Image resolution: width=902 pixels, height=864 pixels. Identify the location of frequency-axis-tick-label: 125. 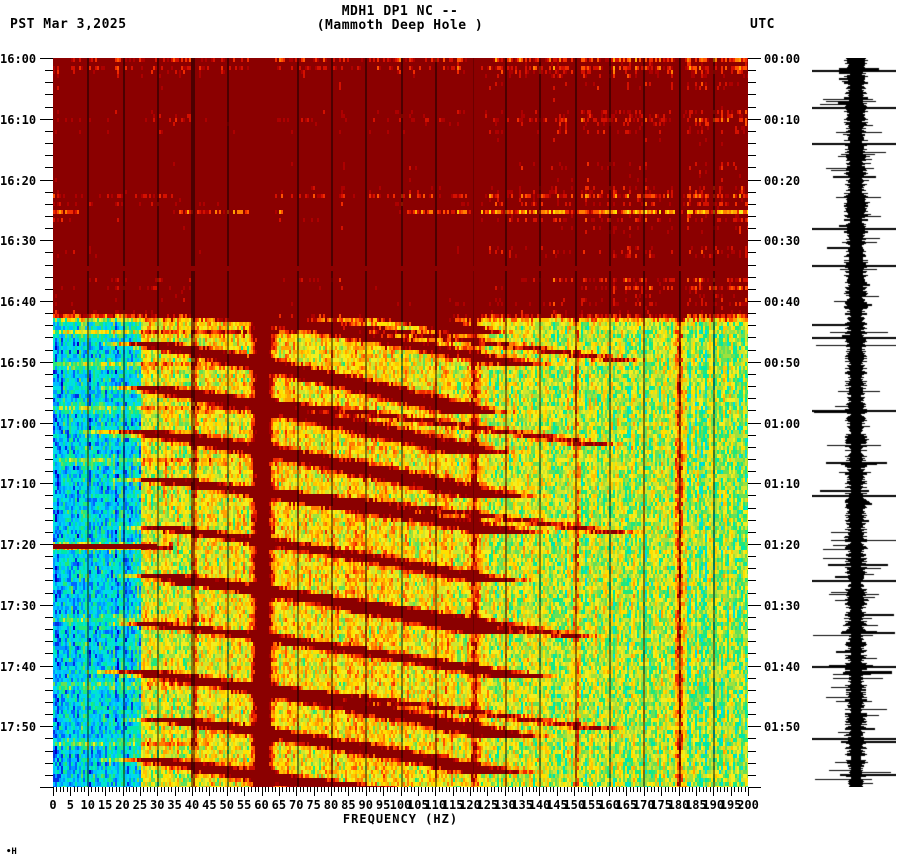
(487, 805).